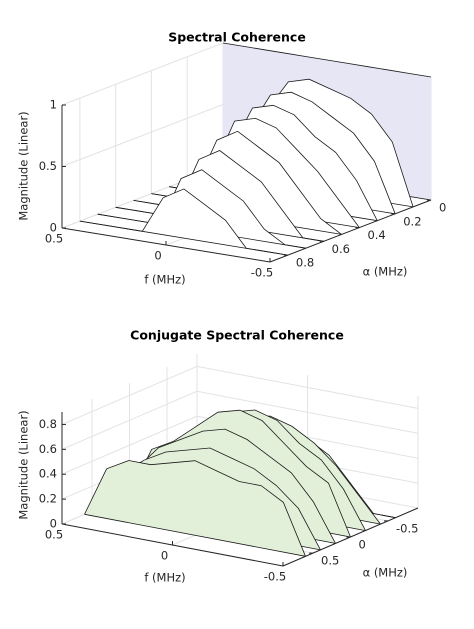  I want to click on chart-title: Conjugate Spectral Coherence, so click(237, 335).